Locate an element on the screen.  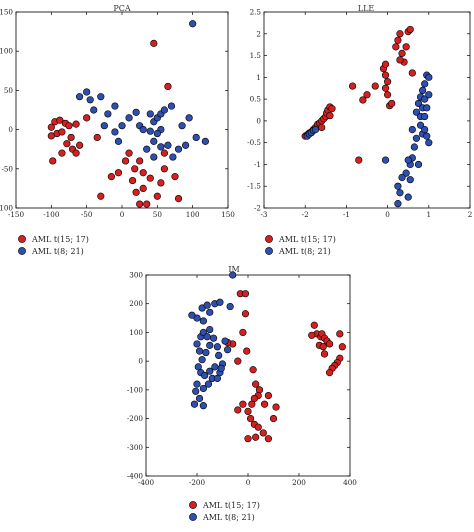
im-ytick-label: -100 is located at coordinates (135, 389).